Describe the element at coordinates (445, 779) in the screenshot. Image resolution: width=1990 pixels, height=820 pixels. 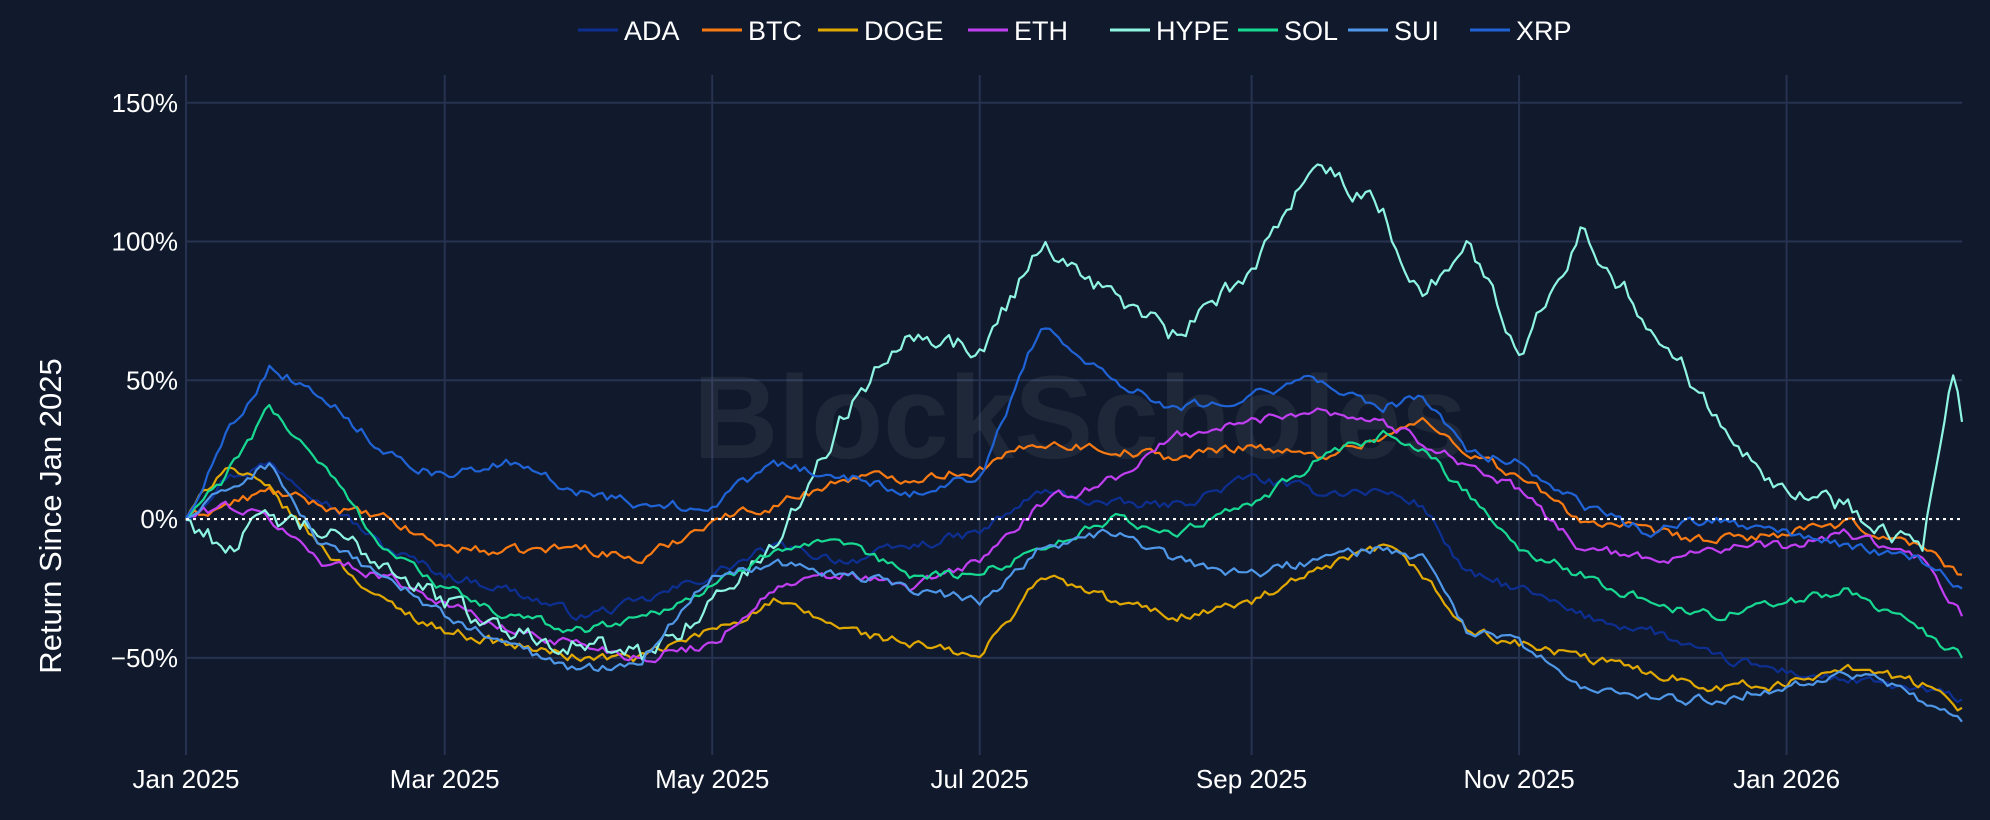
I see `x-tick-label: Mar 2025` at that location.